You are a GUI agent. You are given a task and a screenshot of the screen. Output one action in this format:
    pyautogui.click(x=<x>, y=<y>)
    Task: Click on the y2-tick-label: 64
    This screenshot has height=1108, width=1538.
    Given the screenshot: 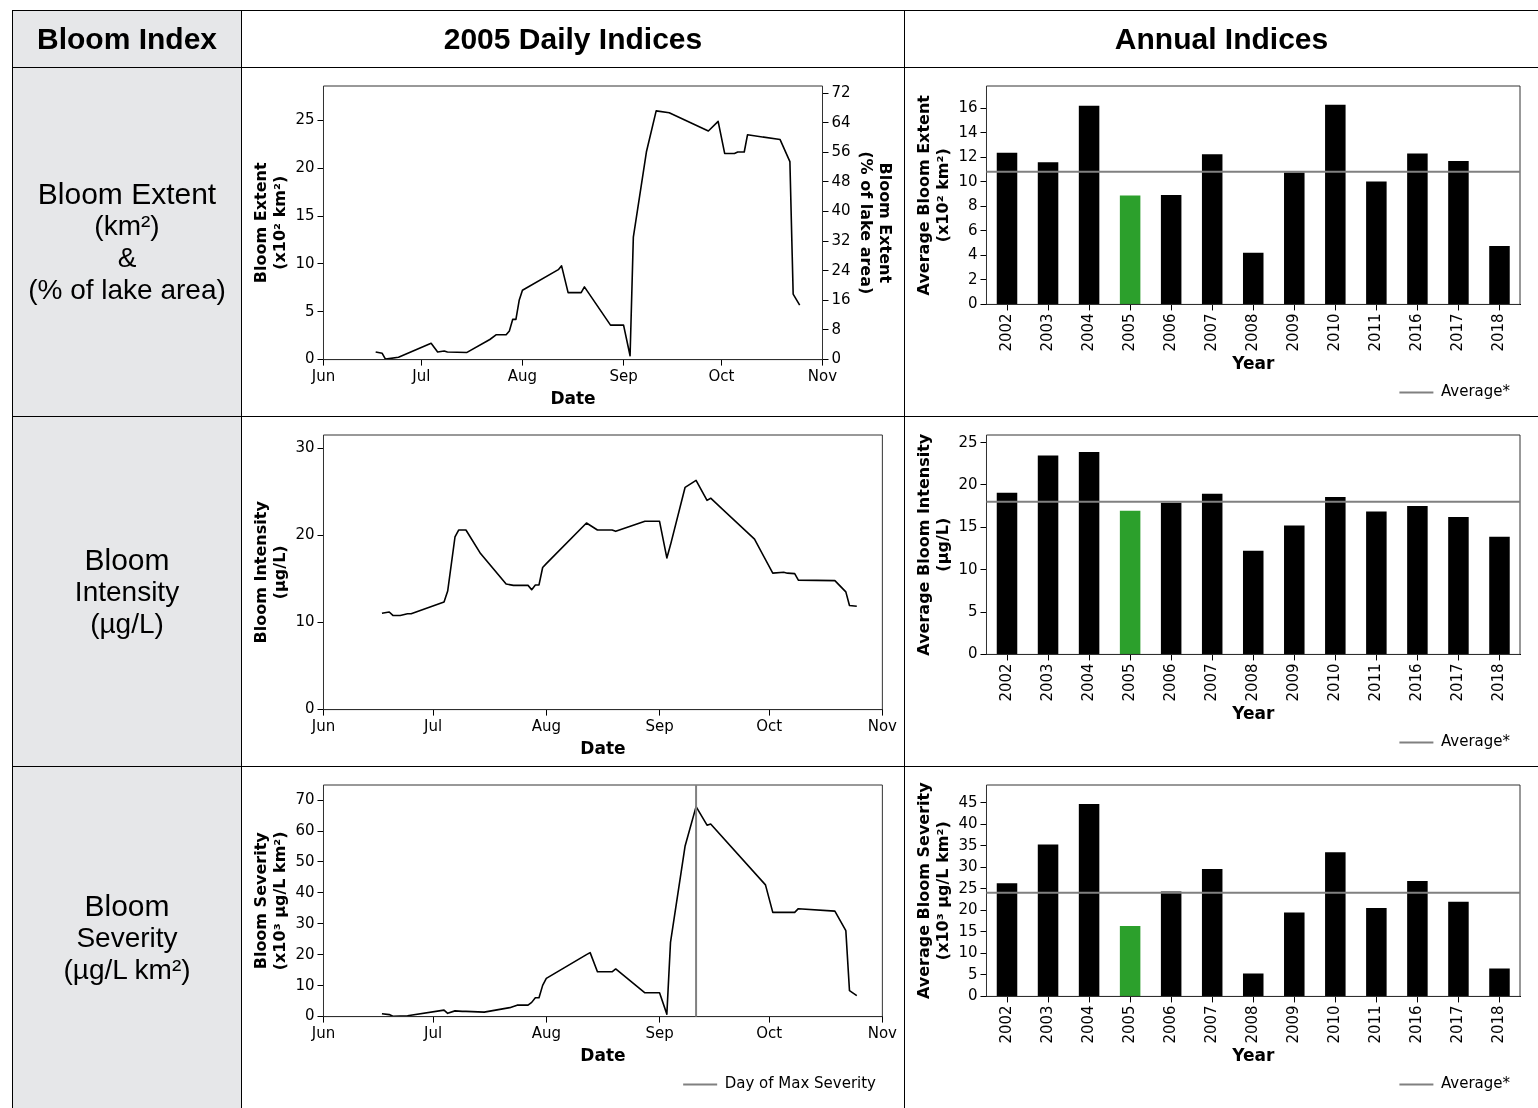 What is the action you would take?
    pyautogui.click(x=841, y=121)
    